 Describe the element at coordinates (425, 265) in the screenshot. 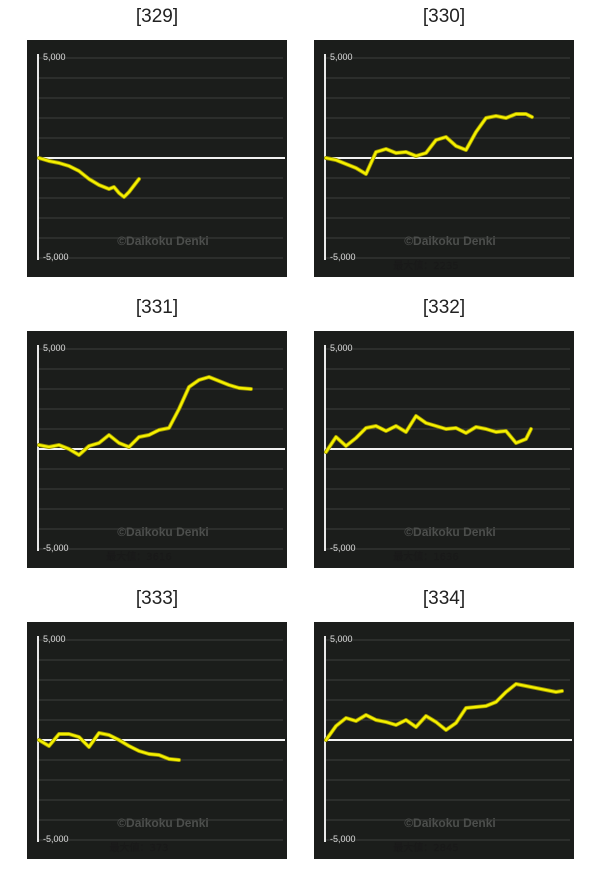

I see `max-value-label: 最大値：2235` at that location.